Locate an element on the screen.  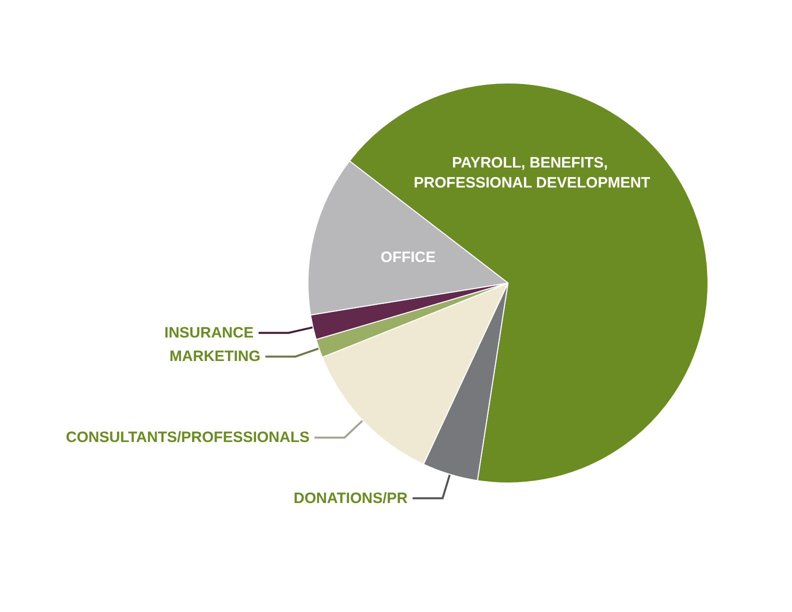
slice-label: INSURANCE is located at coordinates (209, 333).